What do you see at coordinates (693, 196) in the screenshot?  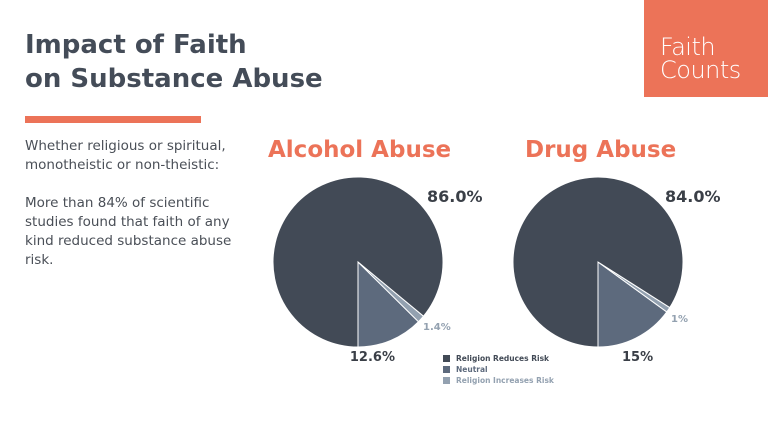 I see `data-label-religion-reduces-risk: 84.0%` at bounding box center [693, 196].